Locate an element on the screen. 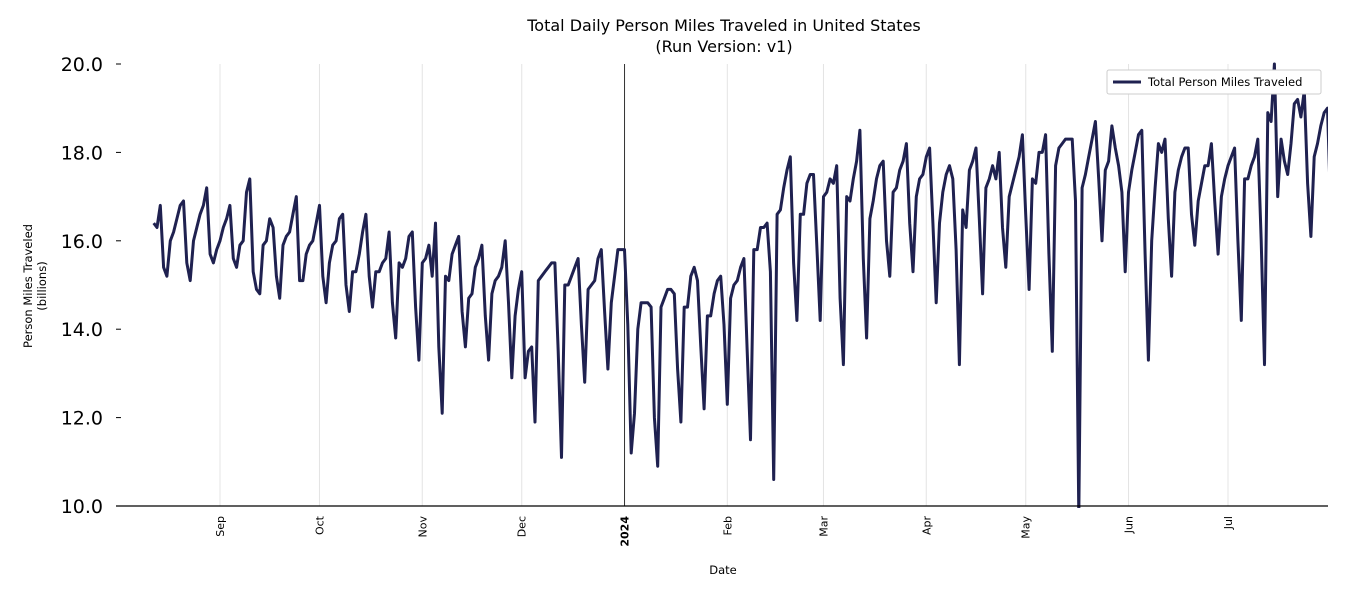 Image resolution: width=1350 pixels, height=600 pixels. x-tick-label: Dec is located at coordinates (522, 526).